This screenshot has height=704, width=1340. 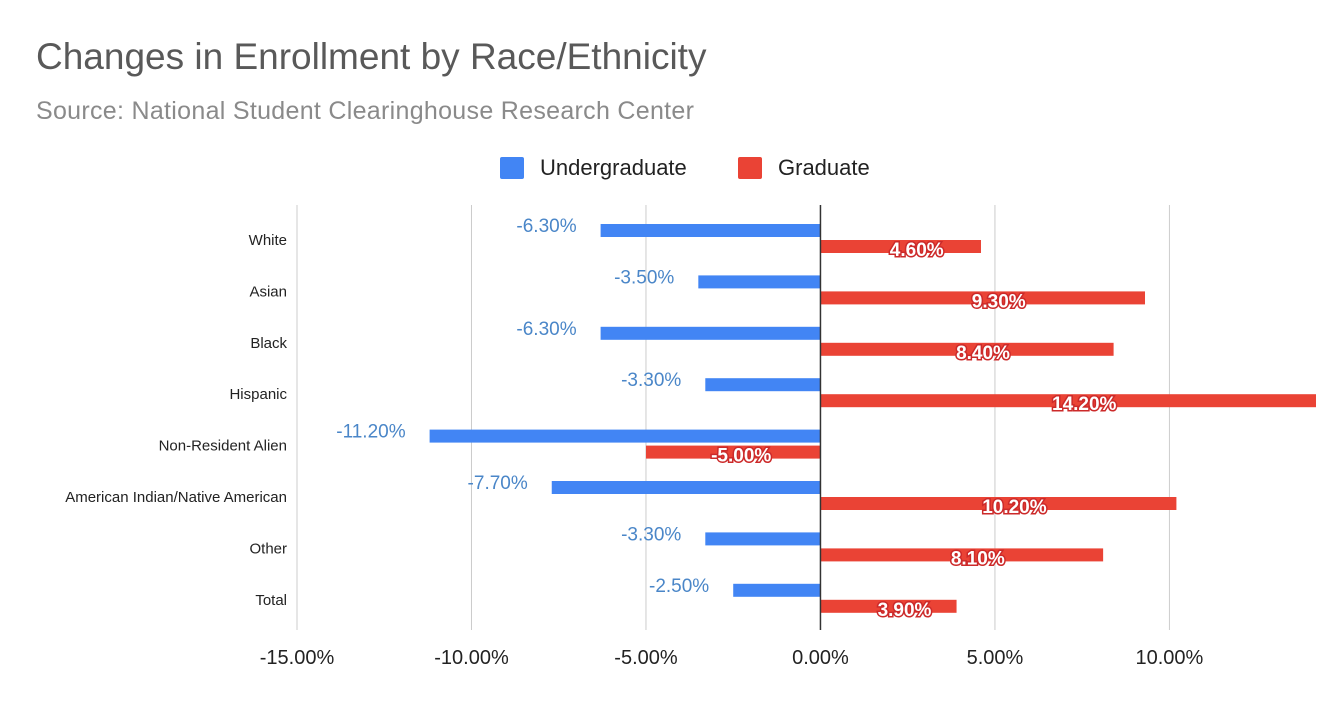 I want to click on category-label: Black, so click(x=268, y=343).